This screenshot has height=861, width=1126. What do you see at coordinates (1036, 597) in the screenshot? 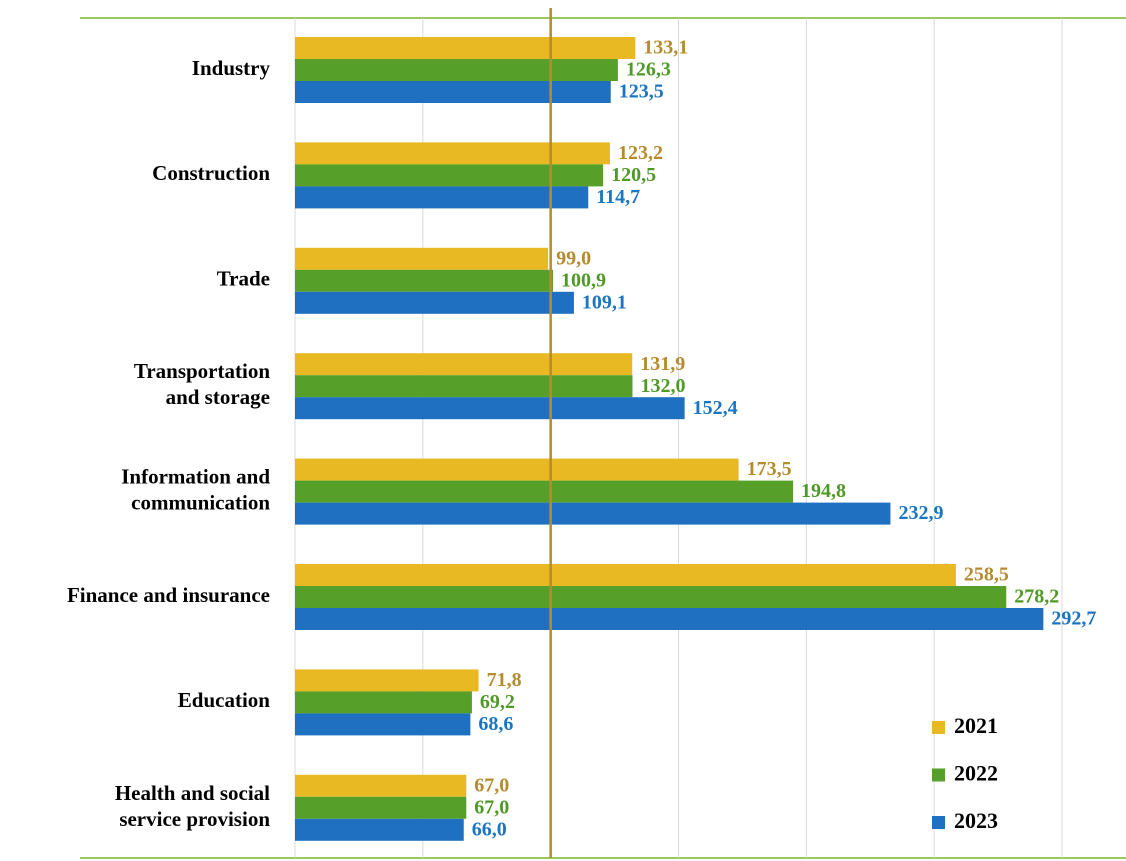
I see `data-label: 278,2` at bounding box center [1036, 597].